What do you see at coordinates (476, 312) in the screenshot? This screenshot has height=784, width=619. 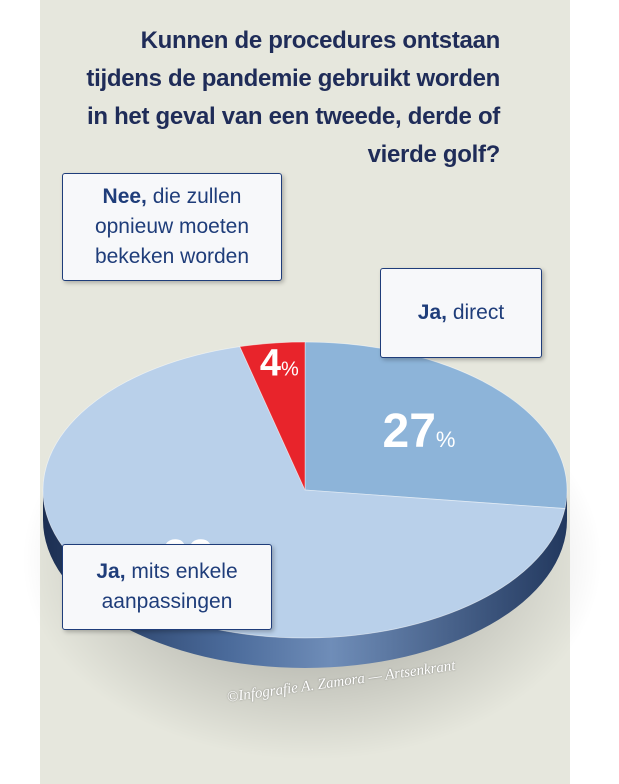 I see `direct-rest: direct` at bounding box center [476, 312].